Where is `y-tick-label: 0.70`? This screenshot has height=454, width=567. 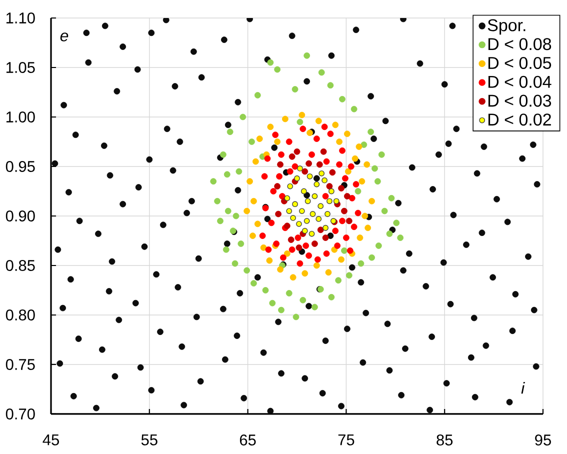 y-tick-label: 0.70 is located at coordinates (20, 414).